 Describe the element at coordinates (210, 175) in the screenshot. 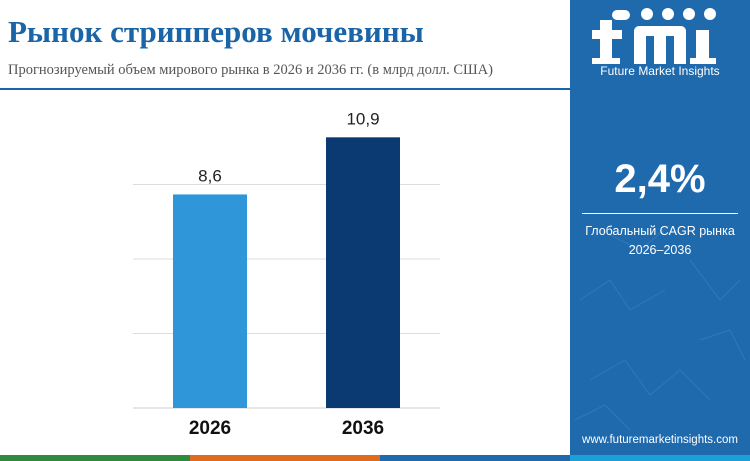

I see `data-label-2026: 8,6` at that location.